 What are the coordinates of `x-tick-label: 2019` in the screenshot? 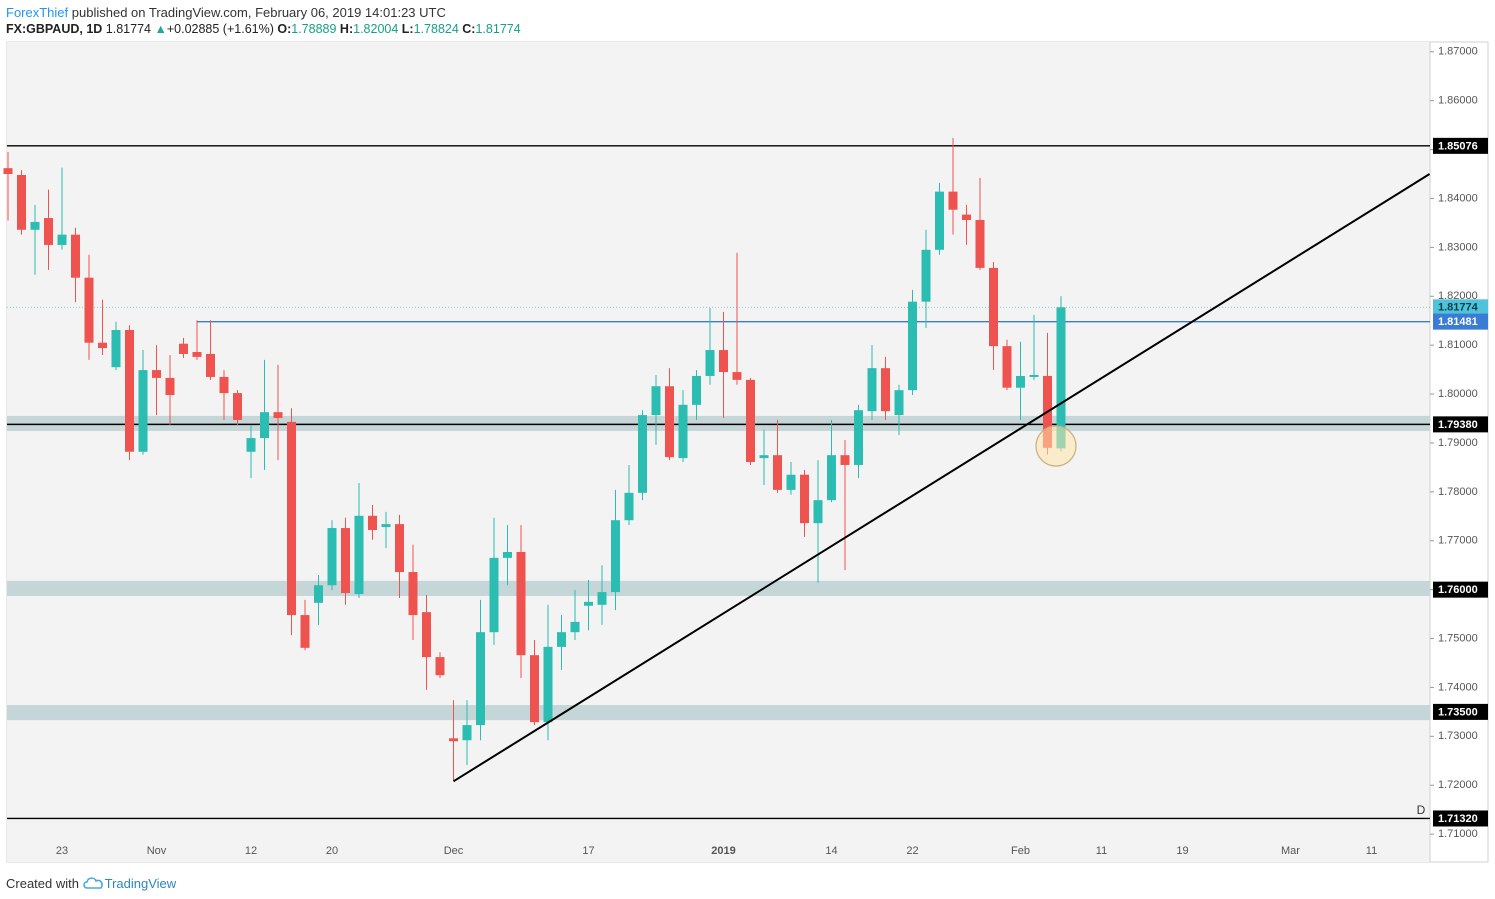 It's located at (723, 851).